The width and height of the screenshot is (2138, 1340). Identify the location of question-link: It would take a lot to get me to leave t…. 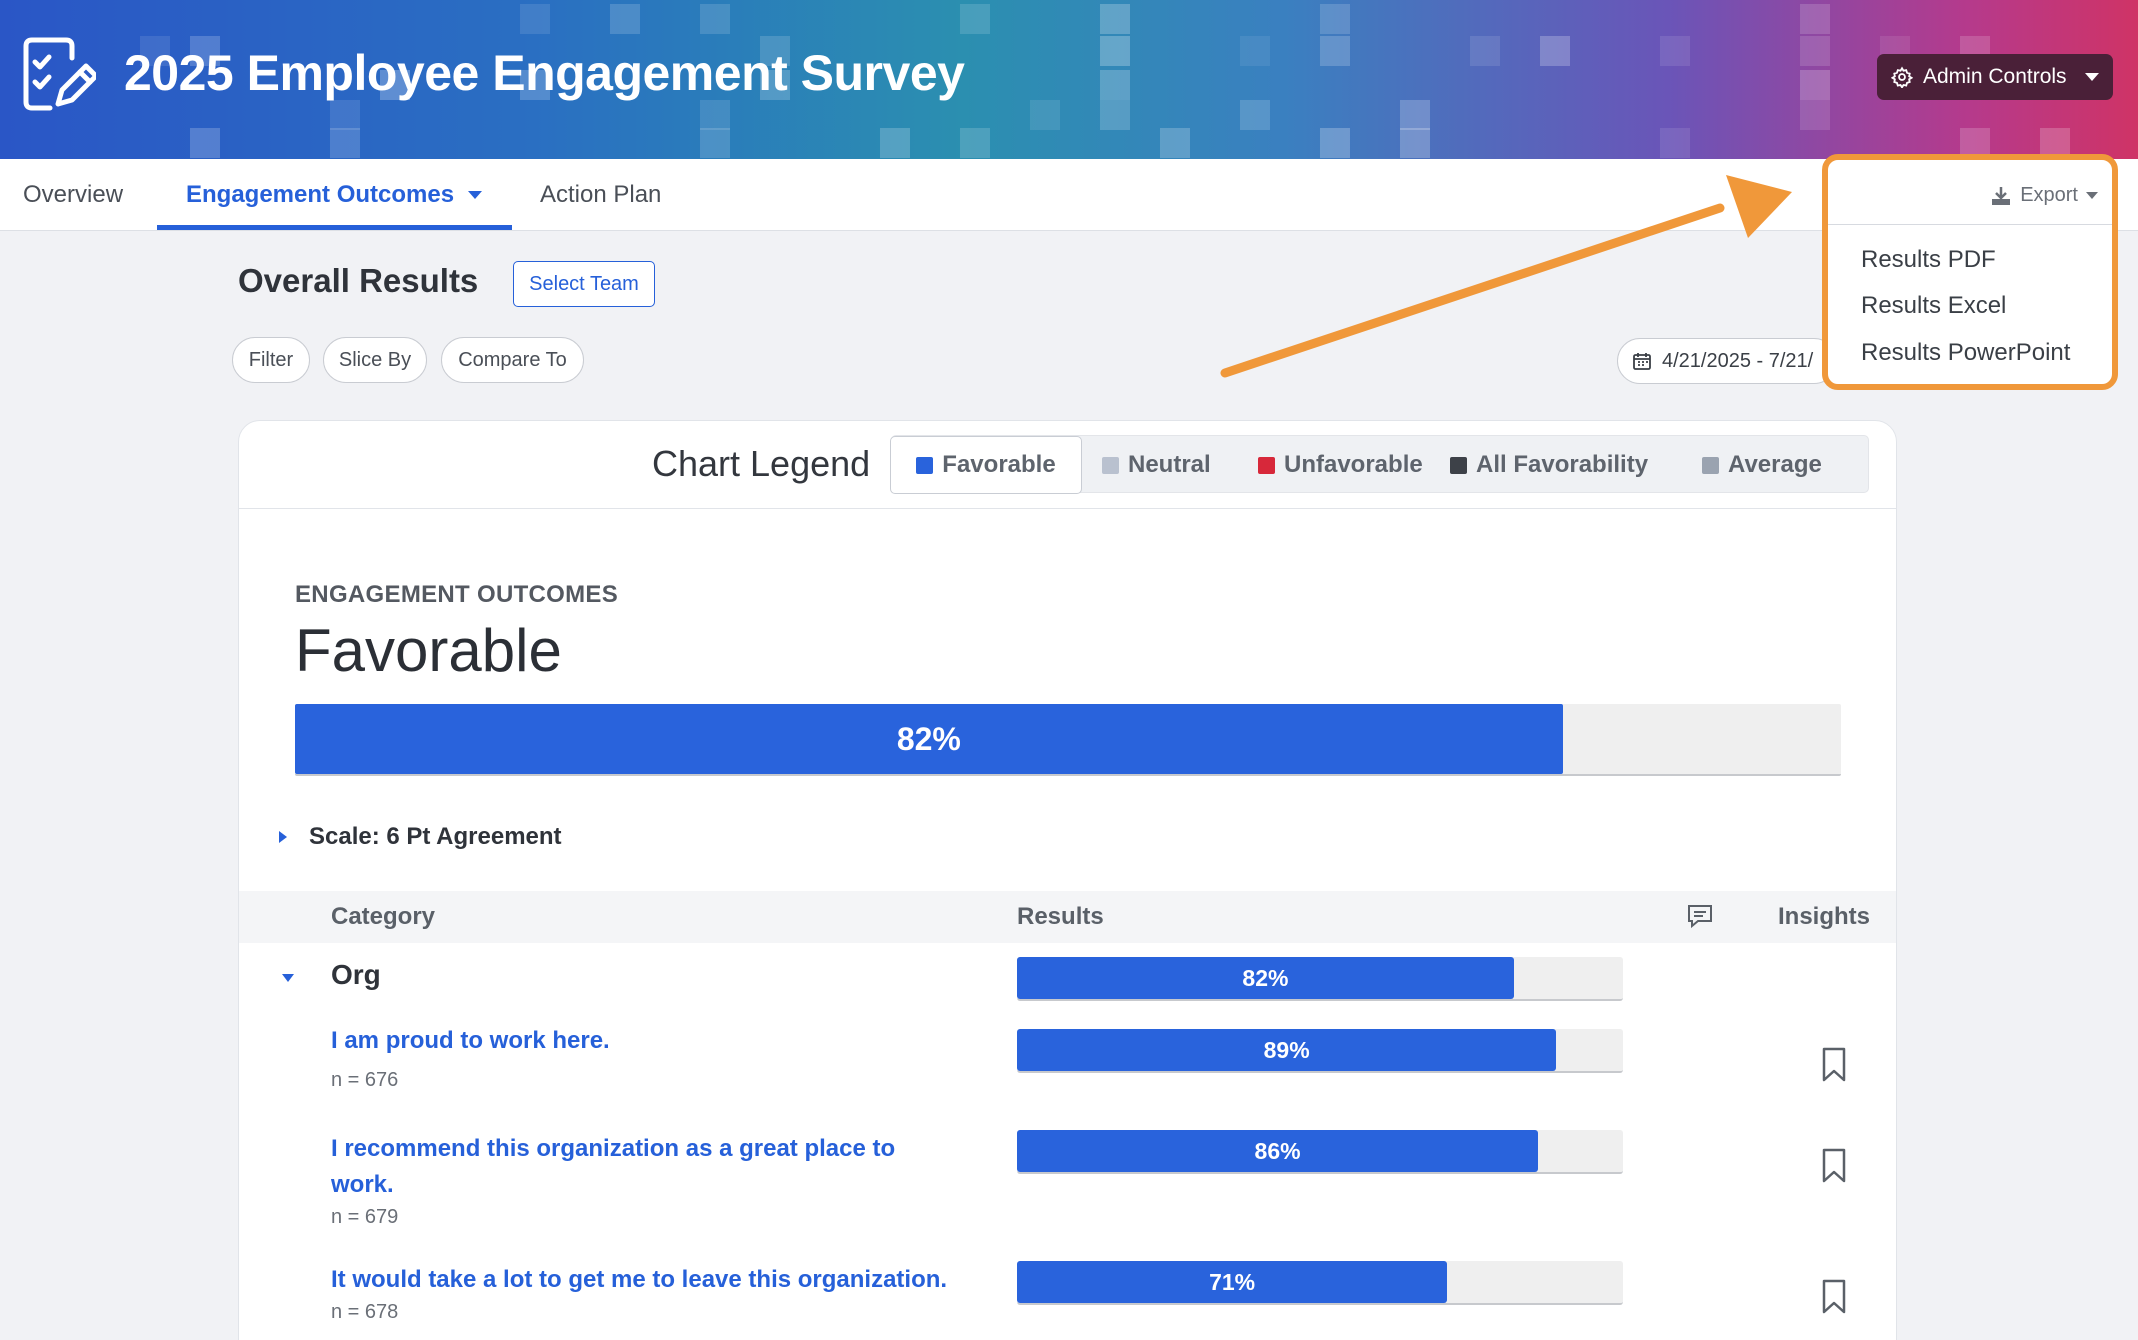
(639, 1279).